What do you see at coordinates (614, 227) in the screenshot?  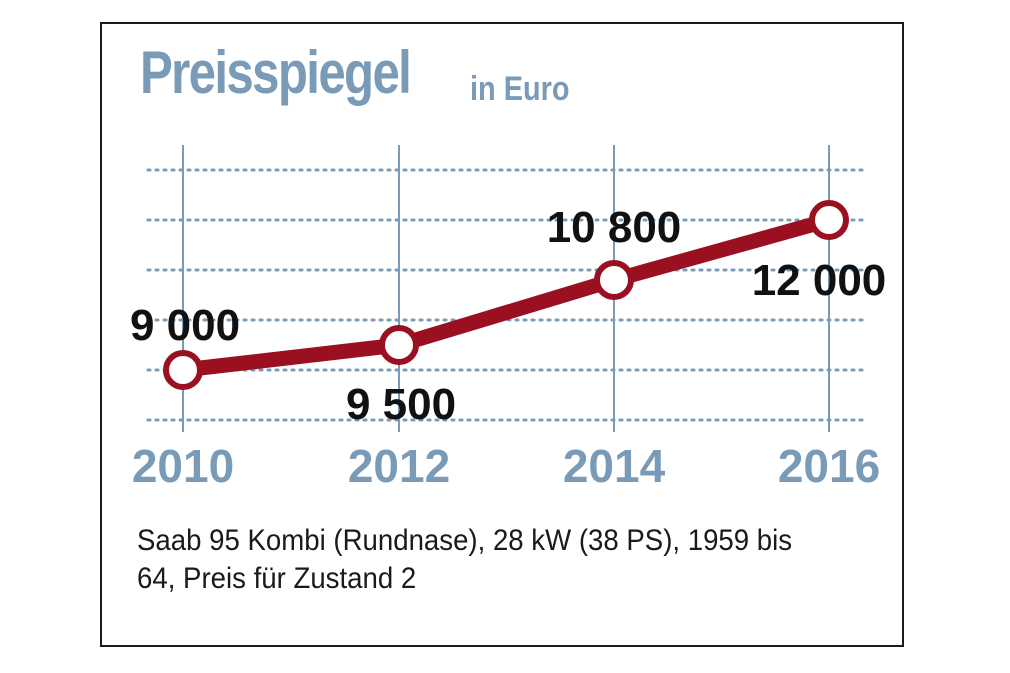 I see `value-label: 10 800` at bounding box center [614, 227].